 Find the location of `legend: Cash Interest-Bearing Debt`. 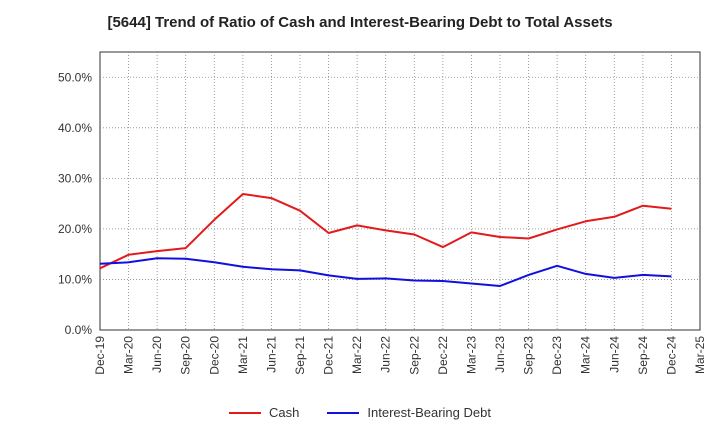

legend: Cash Interest-Bearing Debt is located at coordinates (360, 412).